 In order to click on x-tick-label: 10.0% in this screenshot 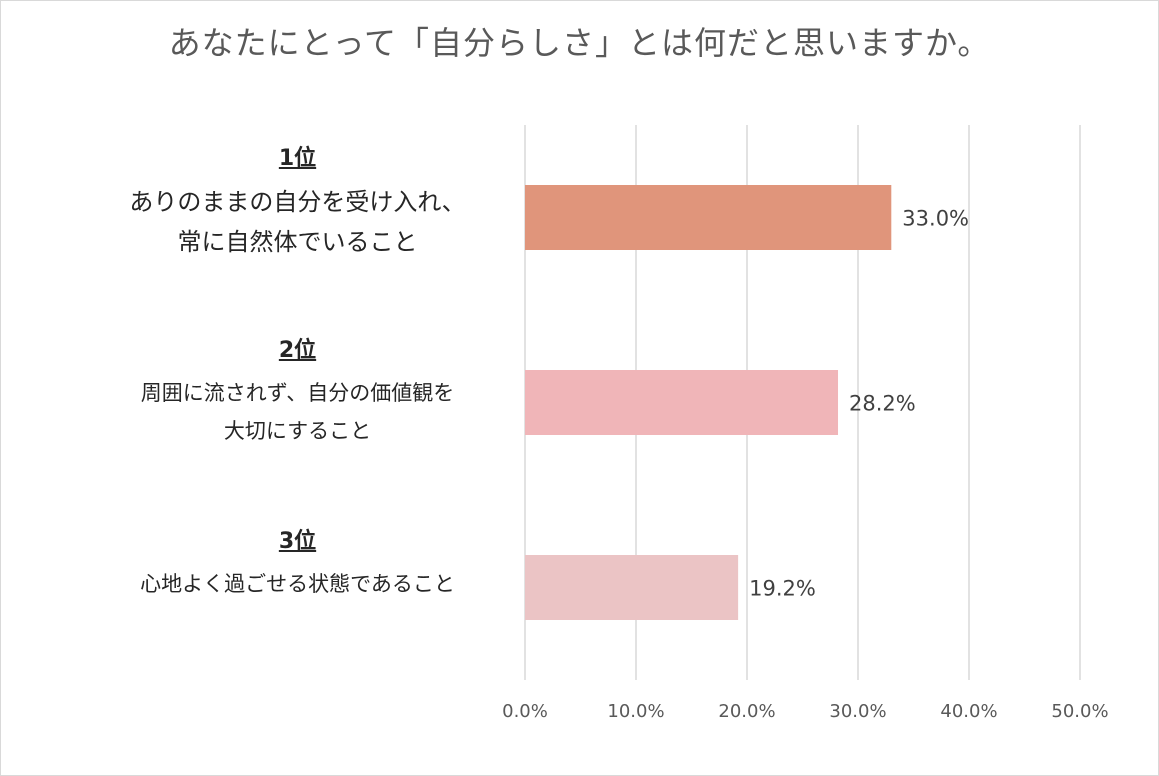, I will do `click(635, 711)`.